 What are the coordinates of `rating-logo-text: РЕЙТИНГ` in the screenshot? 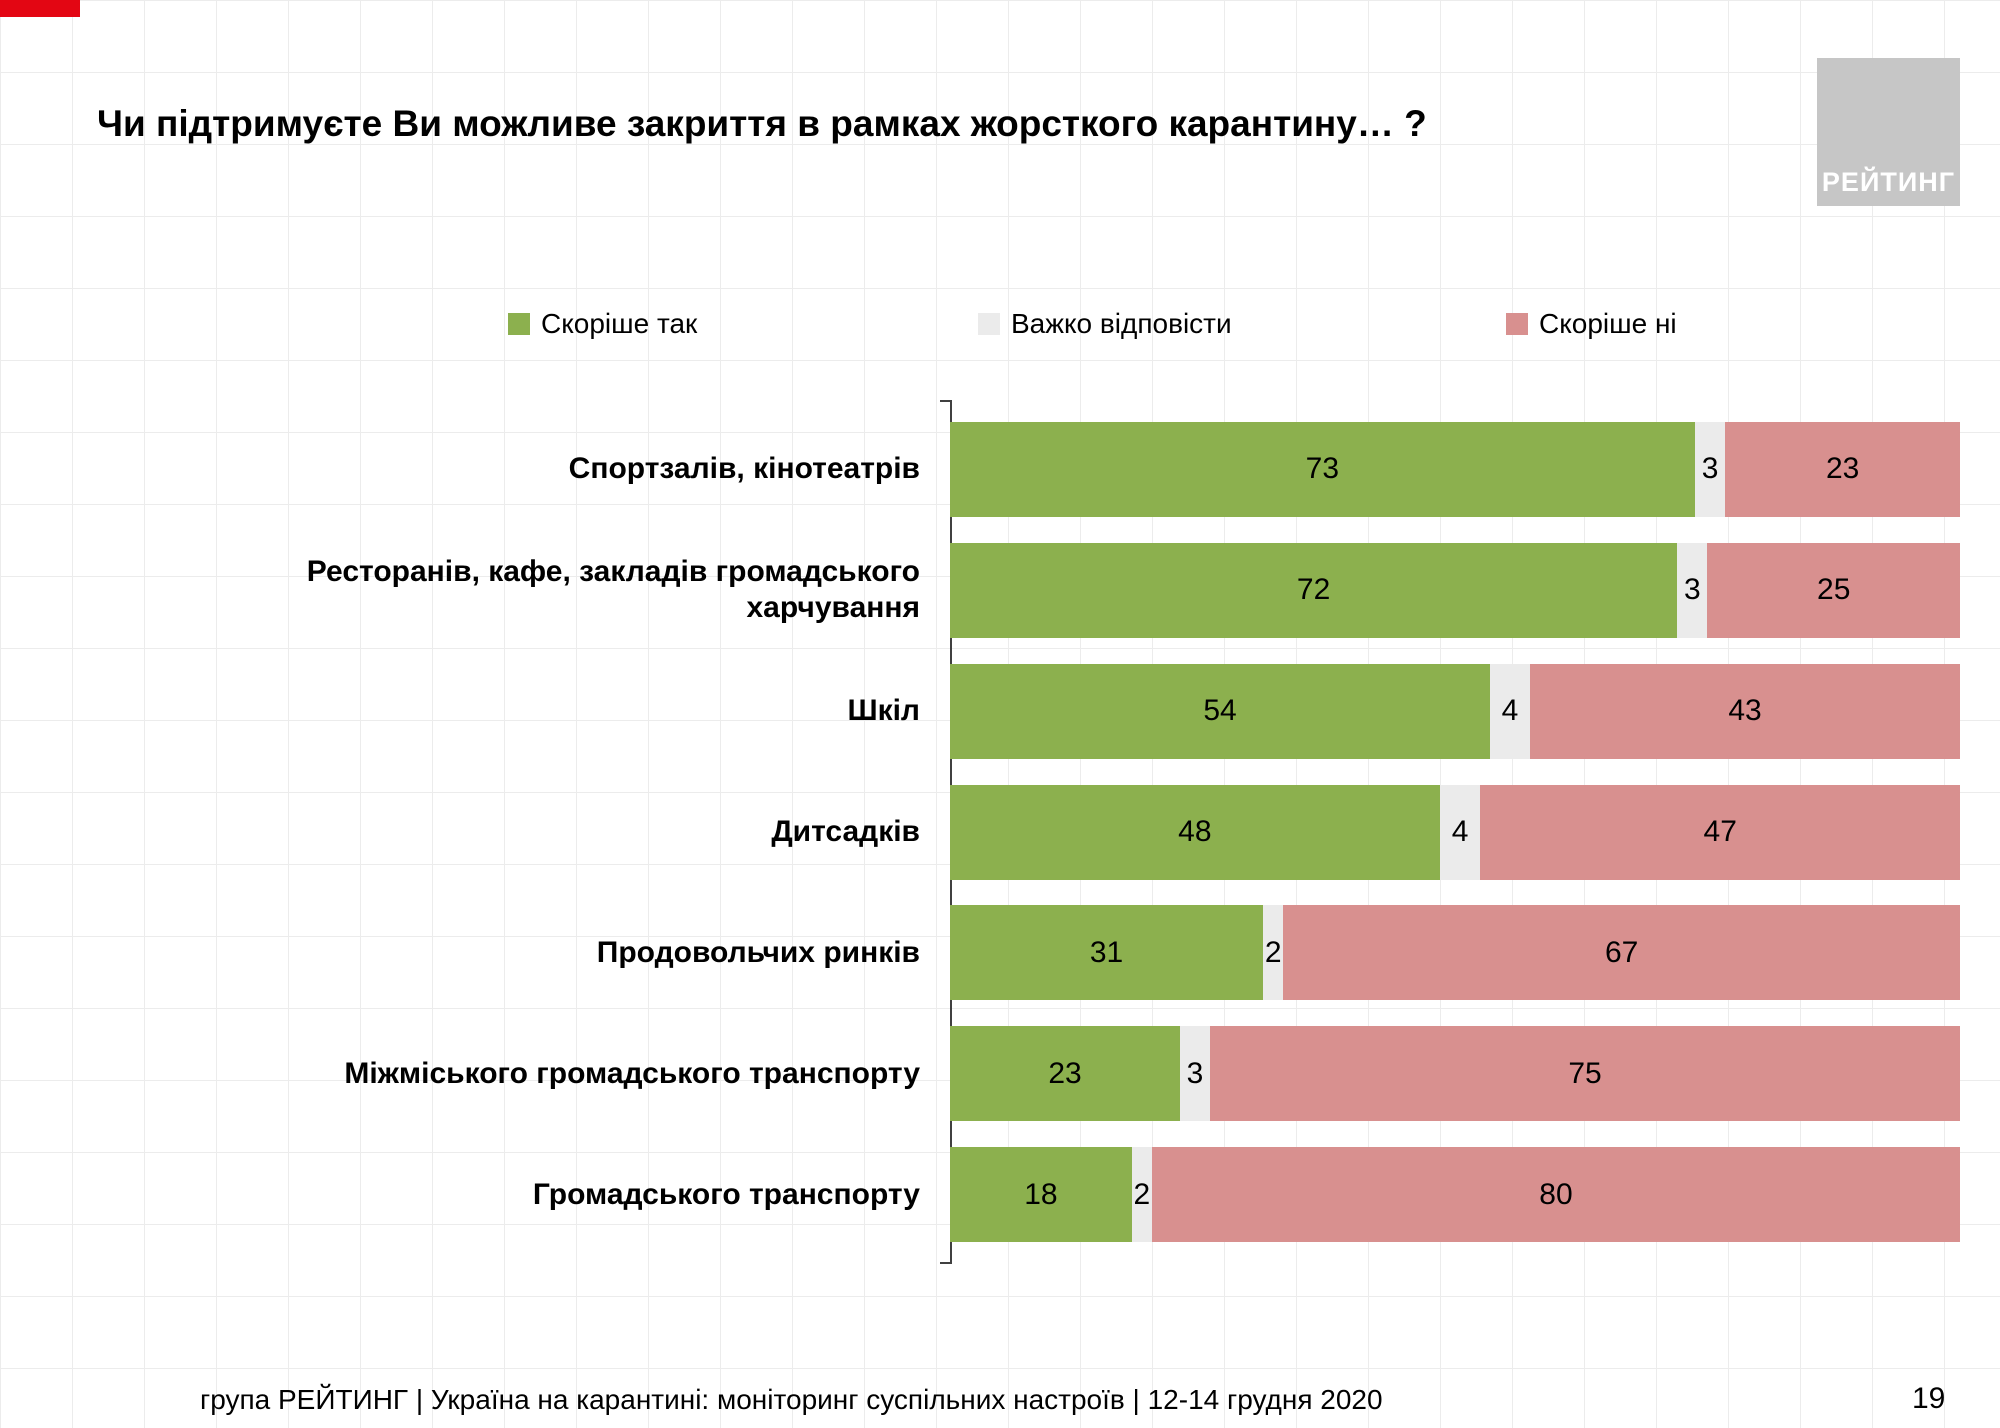 It's located at (1888, 182).